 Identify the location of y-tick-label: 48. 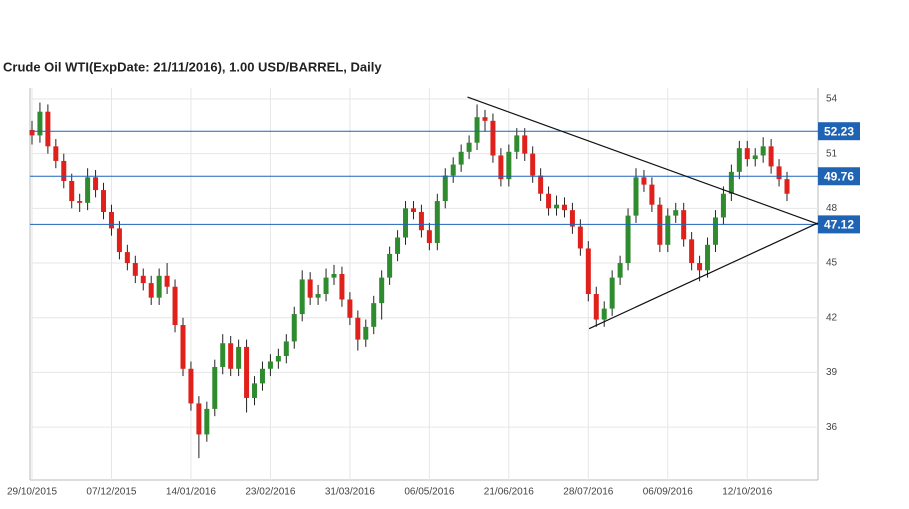
(832, 208).